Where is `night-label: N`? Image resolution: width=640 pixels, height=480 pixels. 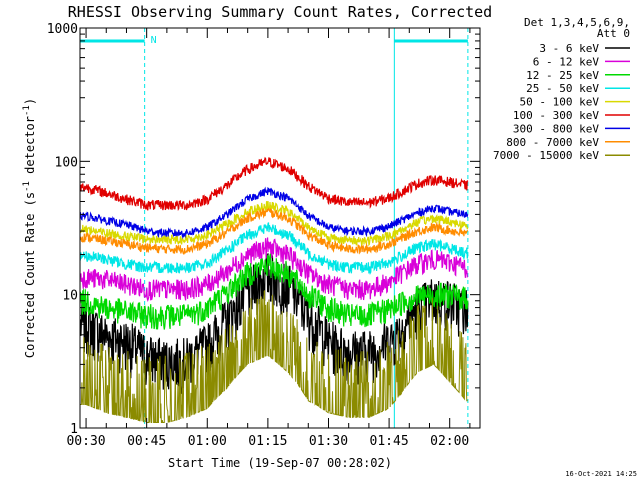 night-label: N is located at coordinates (154, 40).